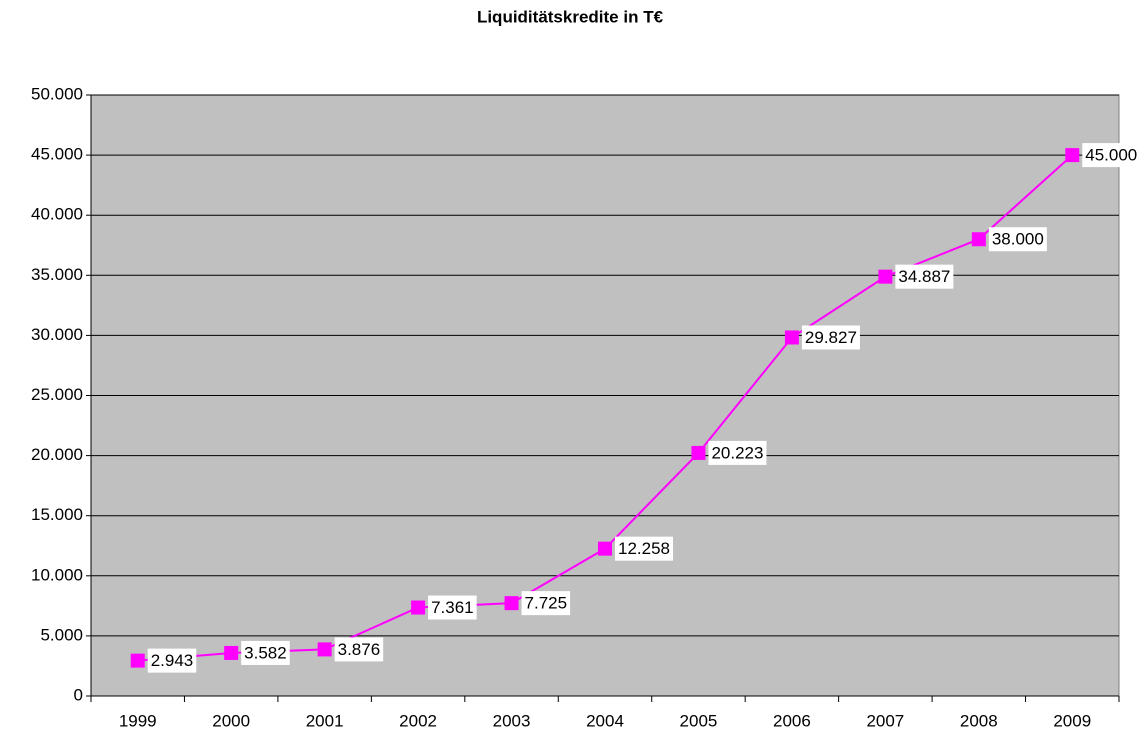 This screenshot has width=1140, height=736. I want to click on y-tick-label: 30.000, so click(57, 334).